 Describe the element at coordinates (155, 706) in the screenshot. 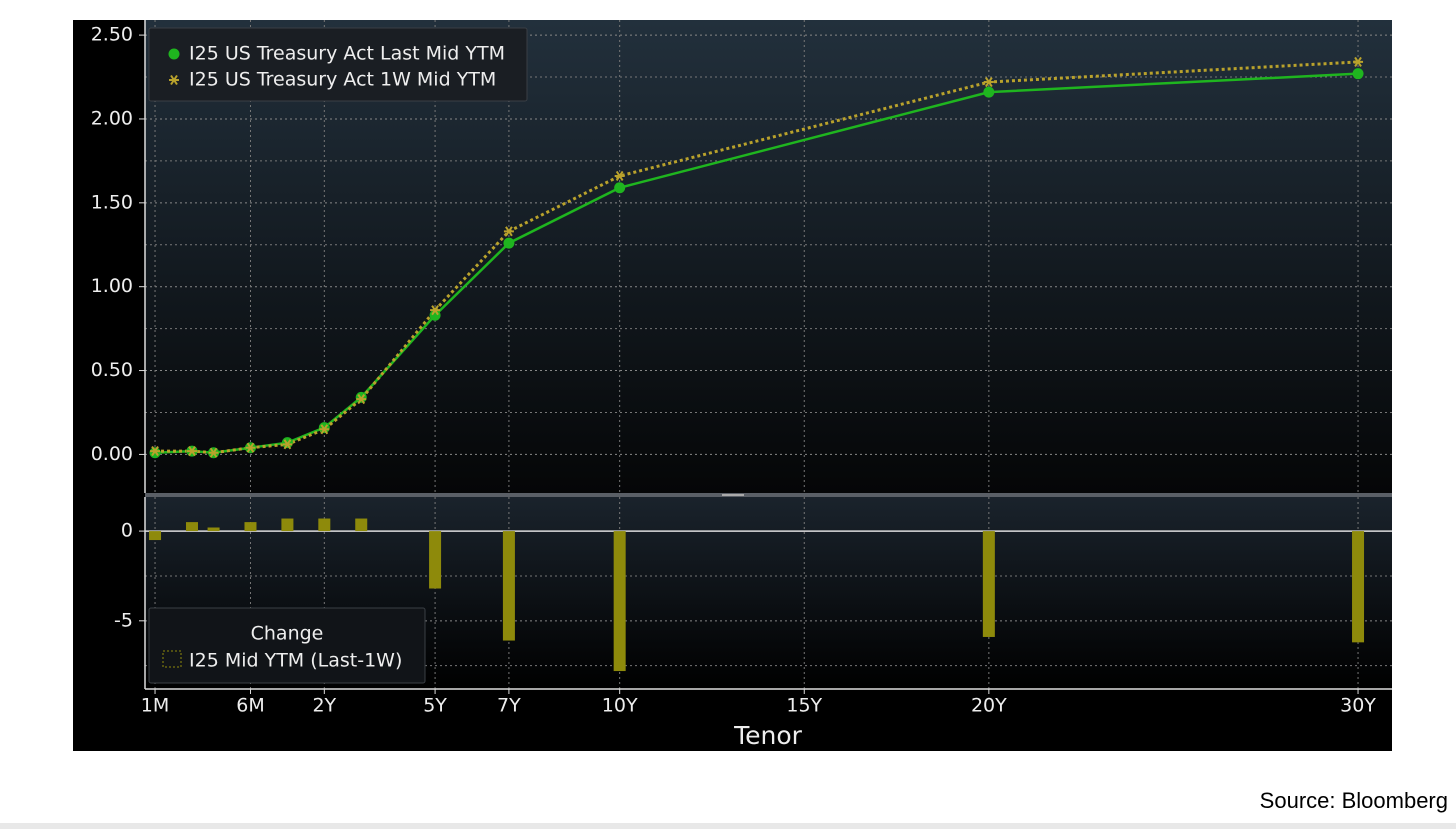

I see `x-tick-label: 1M` at that location.